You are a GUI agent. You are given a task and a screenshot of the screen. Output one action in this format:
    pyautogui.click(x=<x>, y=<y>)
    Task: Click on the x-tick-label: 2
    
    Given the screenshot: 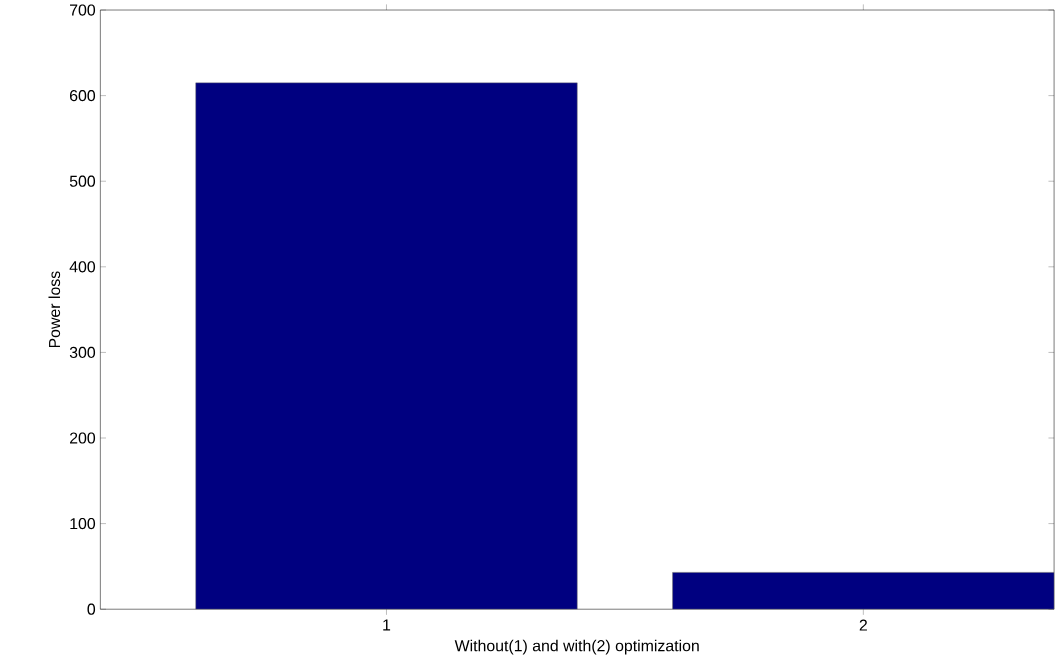 What is the action you would take?
    pyautogui.click(x=863, y=625)
    